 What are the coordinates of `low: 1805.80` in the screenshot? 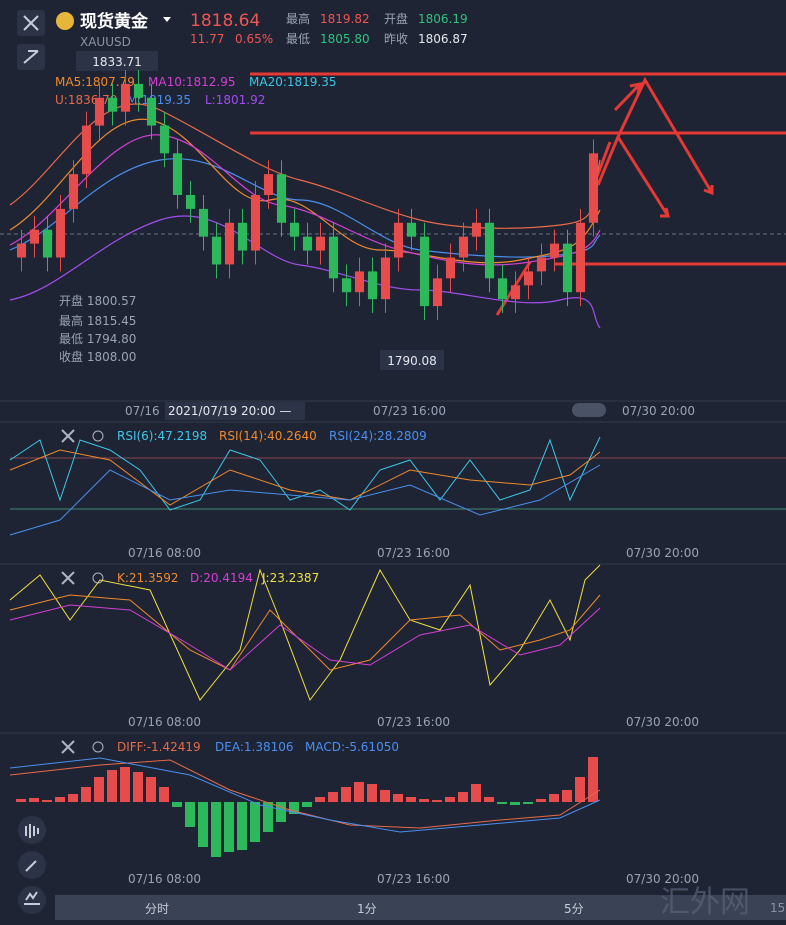 It's located at (345, 39).